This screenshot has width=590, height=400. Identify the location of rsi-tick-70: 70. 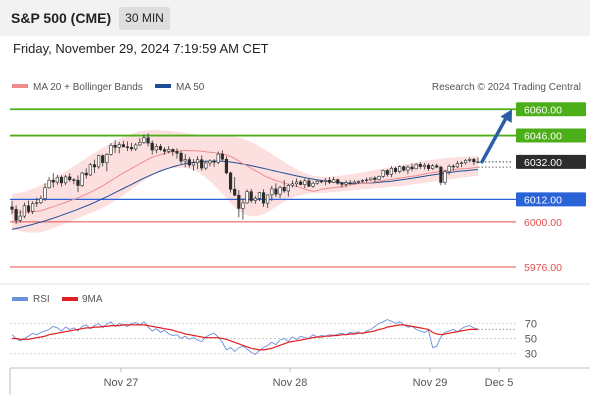
(531, 324).